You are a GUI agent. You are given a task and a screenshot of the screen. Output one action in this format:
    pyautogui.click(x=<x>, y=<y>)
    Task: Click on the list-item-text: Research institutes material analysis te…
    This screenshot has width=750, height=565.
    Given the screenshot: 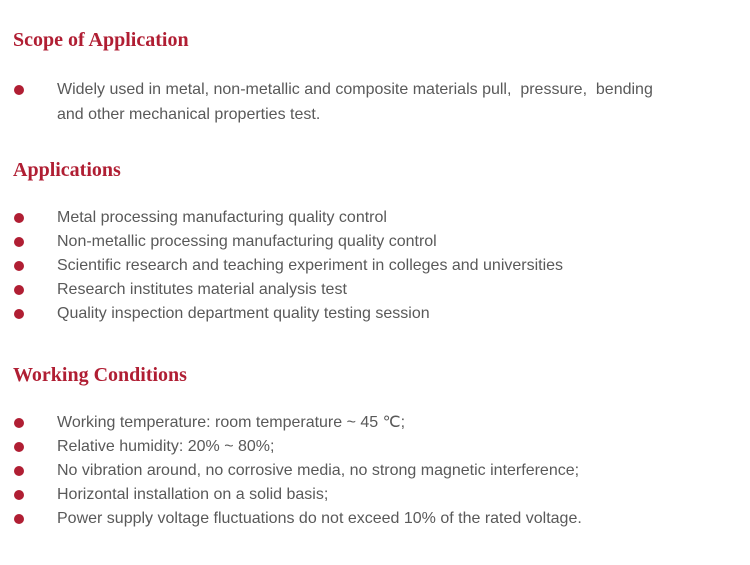 What is the action you would take?
    pyautogui.click(x=202, y=289)
    